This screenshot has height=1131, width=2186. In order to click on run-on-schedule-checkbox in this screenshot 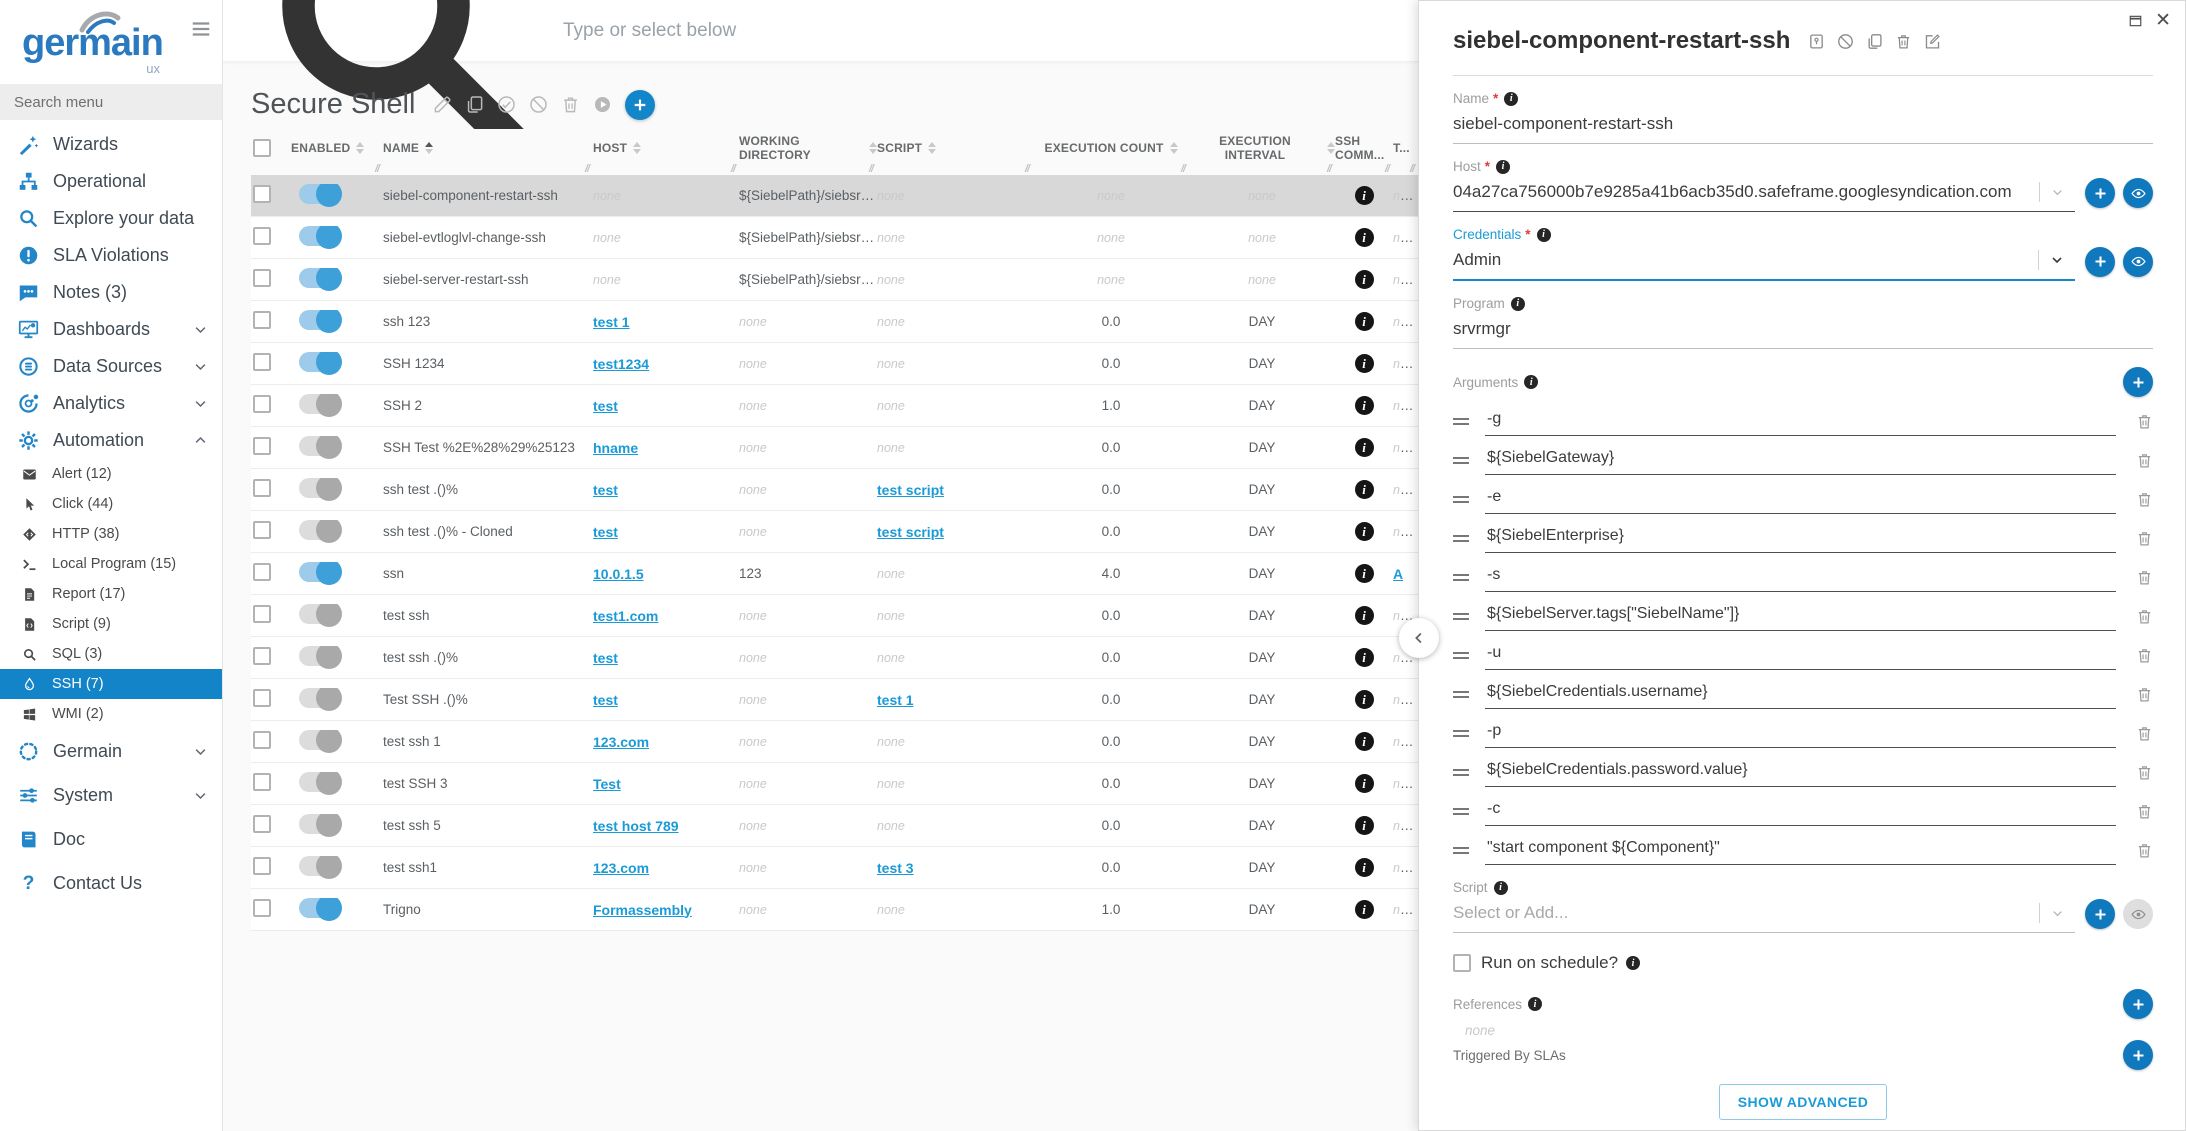, I will do `click(1462, 963)`.